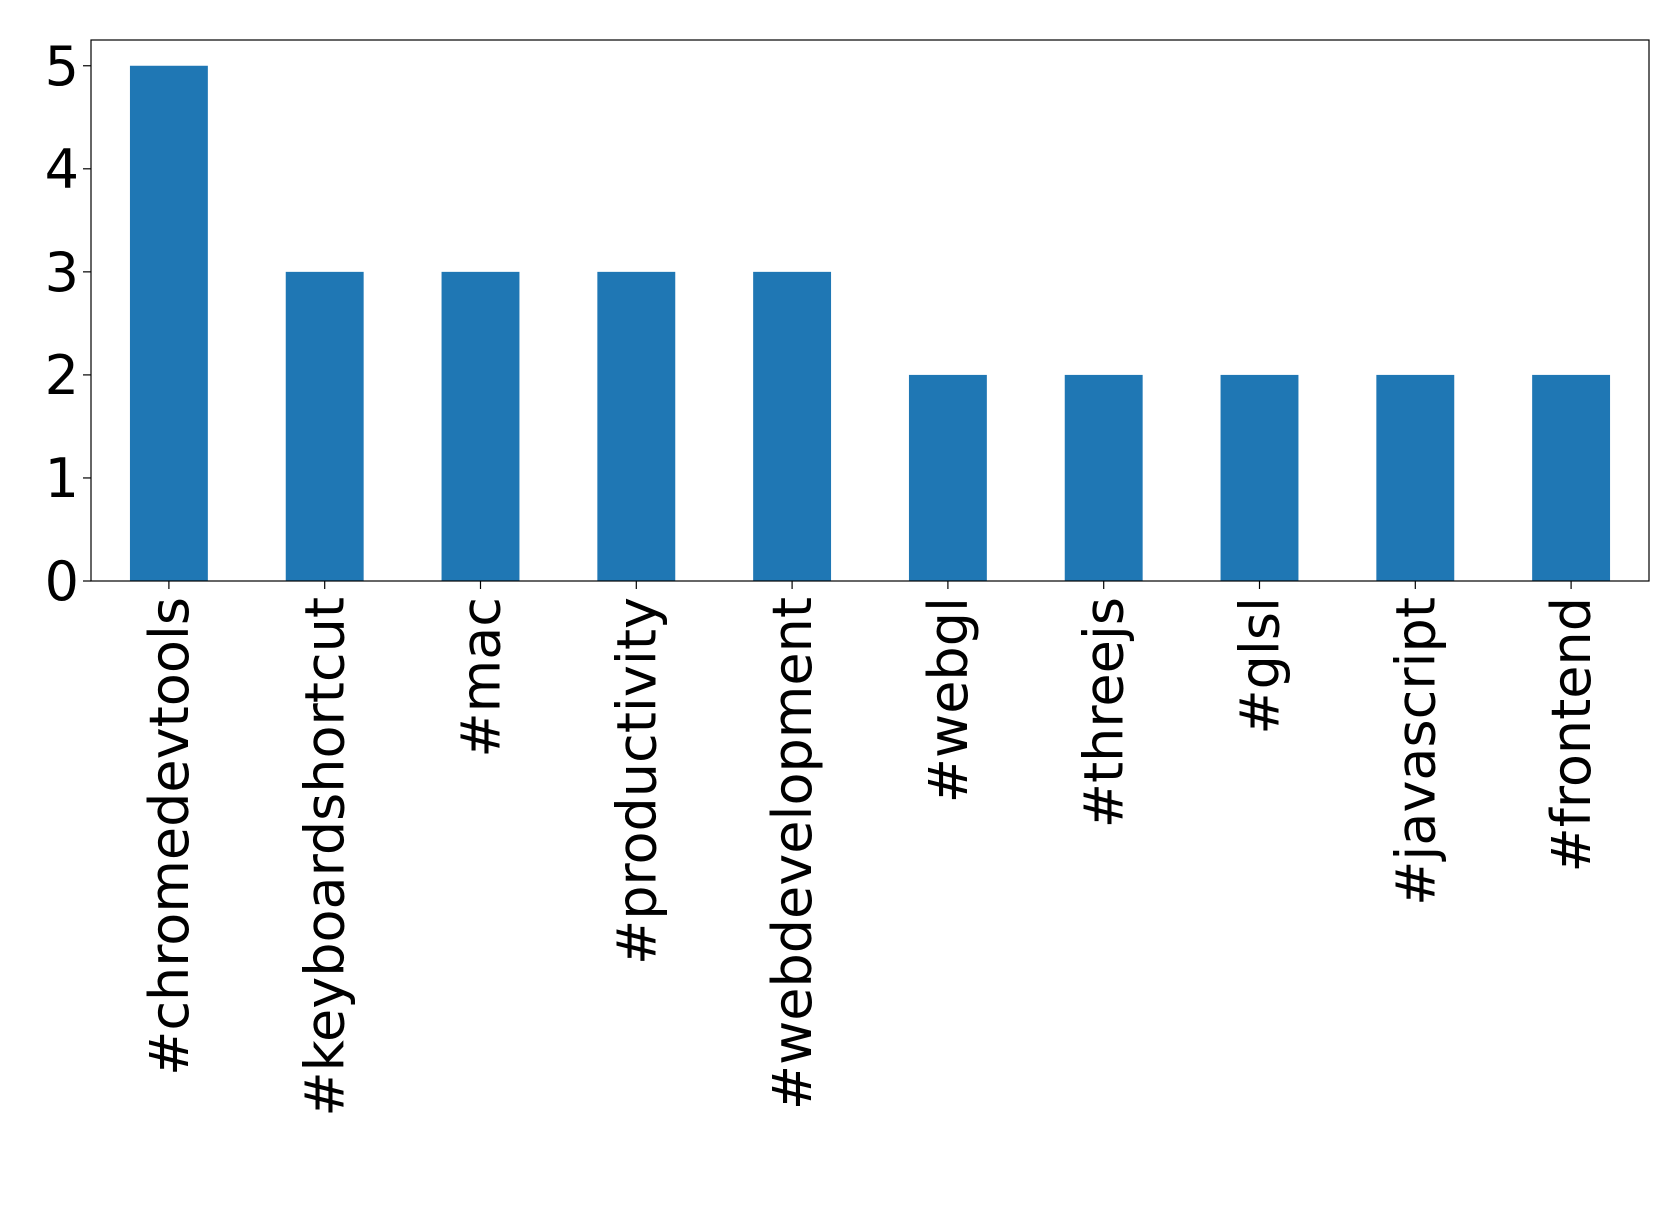 The width and height of the screenshot is (1679, 1229). What do you see at coordinates (636, 781) in the screenshot?
I see `x-tick-label: #productivity` at bounding box center [636, 781].